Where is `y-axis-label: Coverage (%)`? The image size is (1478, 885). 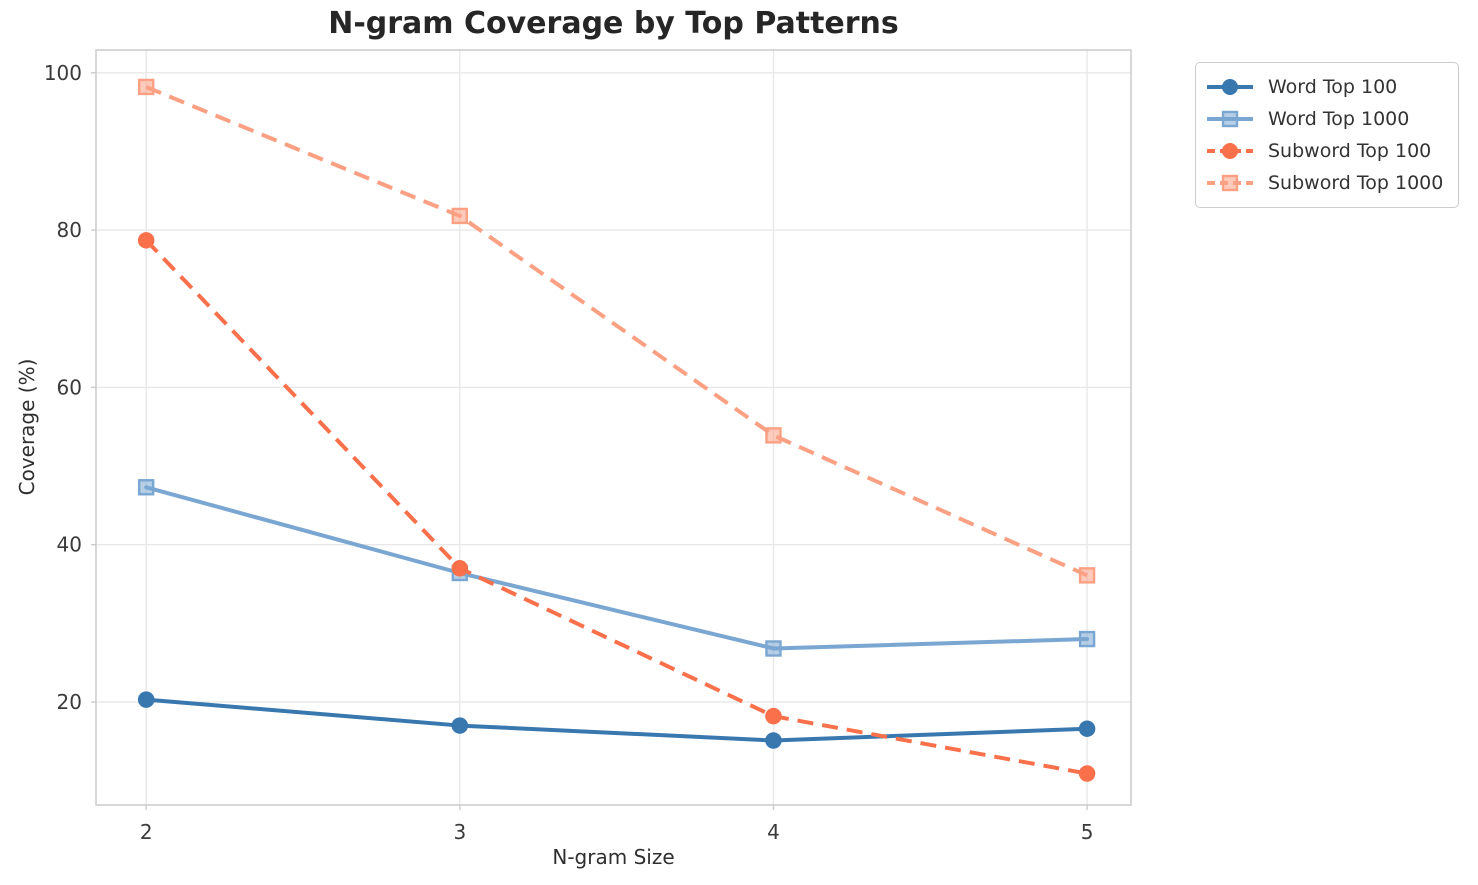 y-axis-label: Coverage (%) is located at coordinates (27, 427).